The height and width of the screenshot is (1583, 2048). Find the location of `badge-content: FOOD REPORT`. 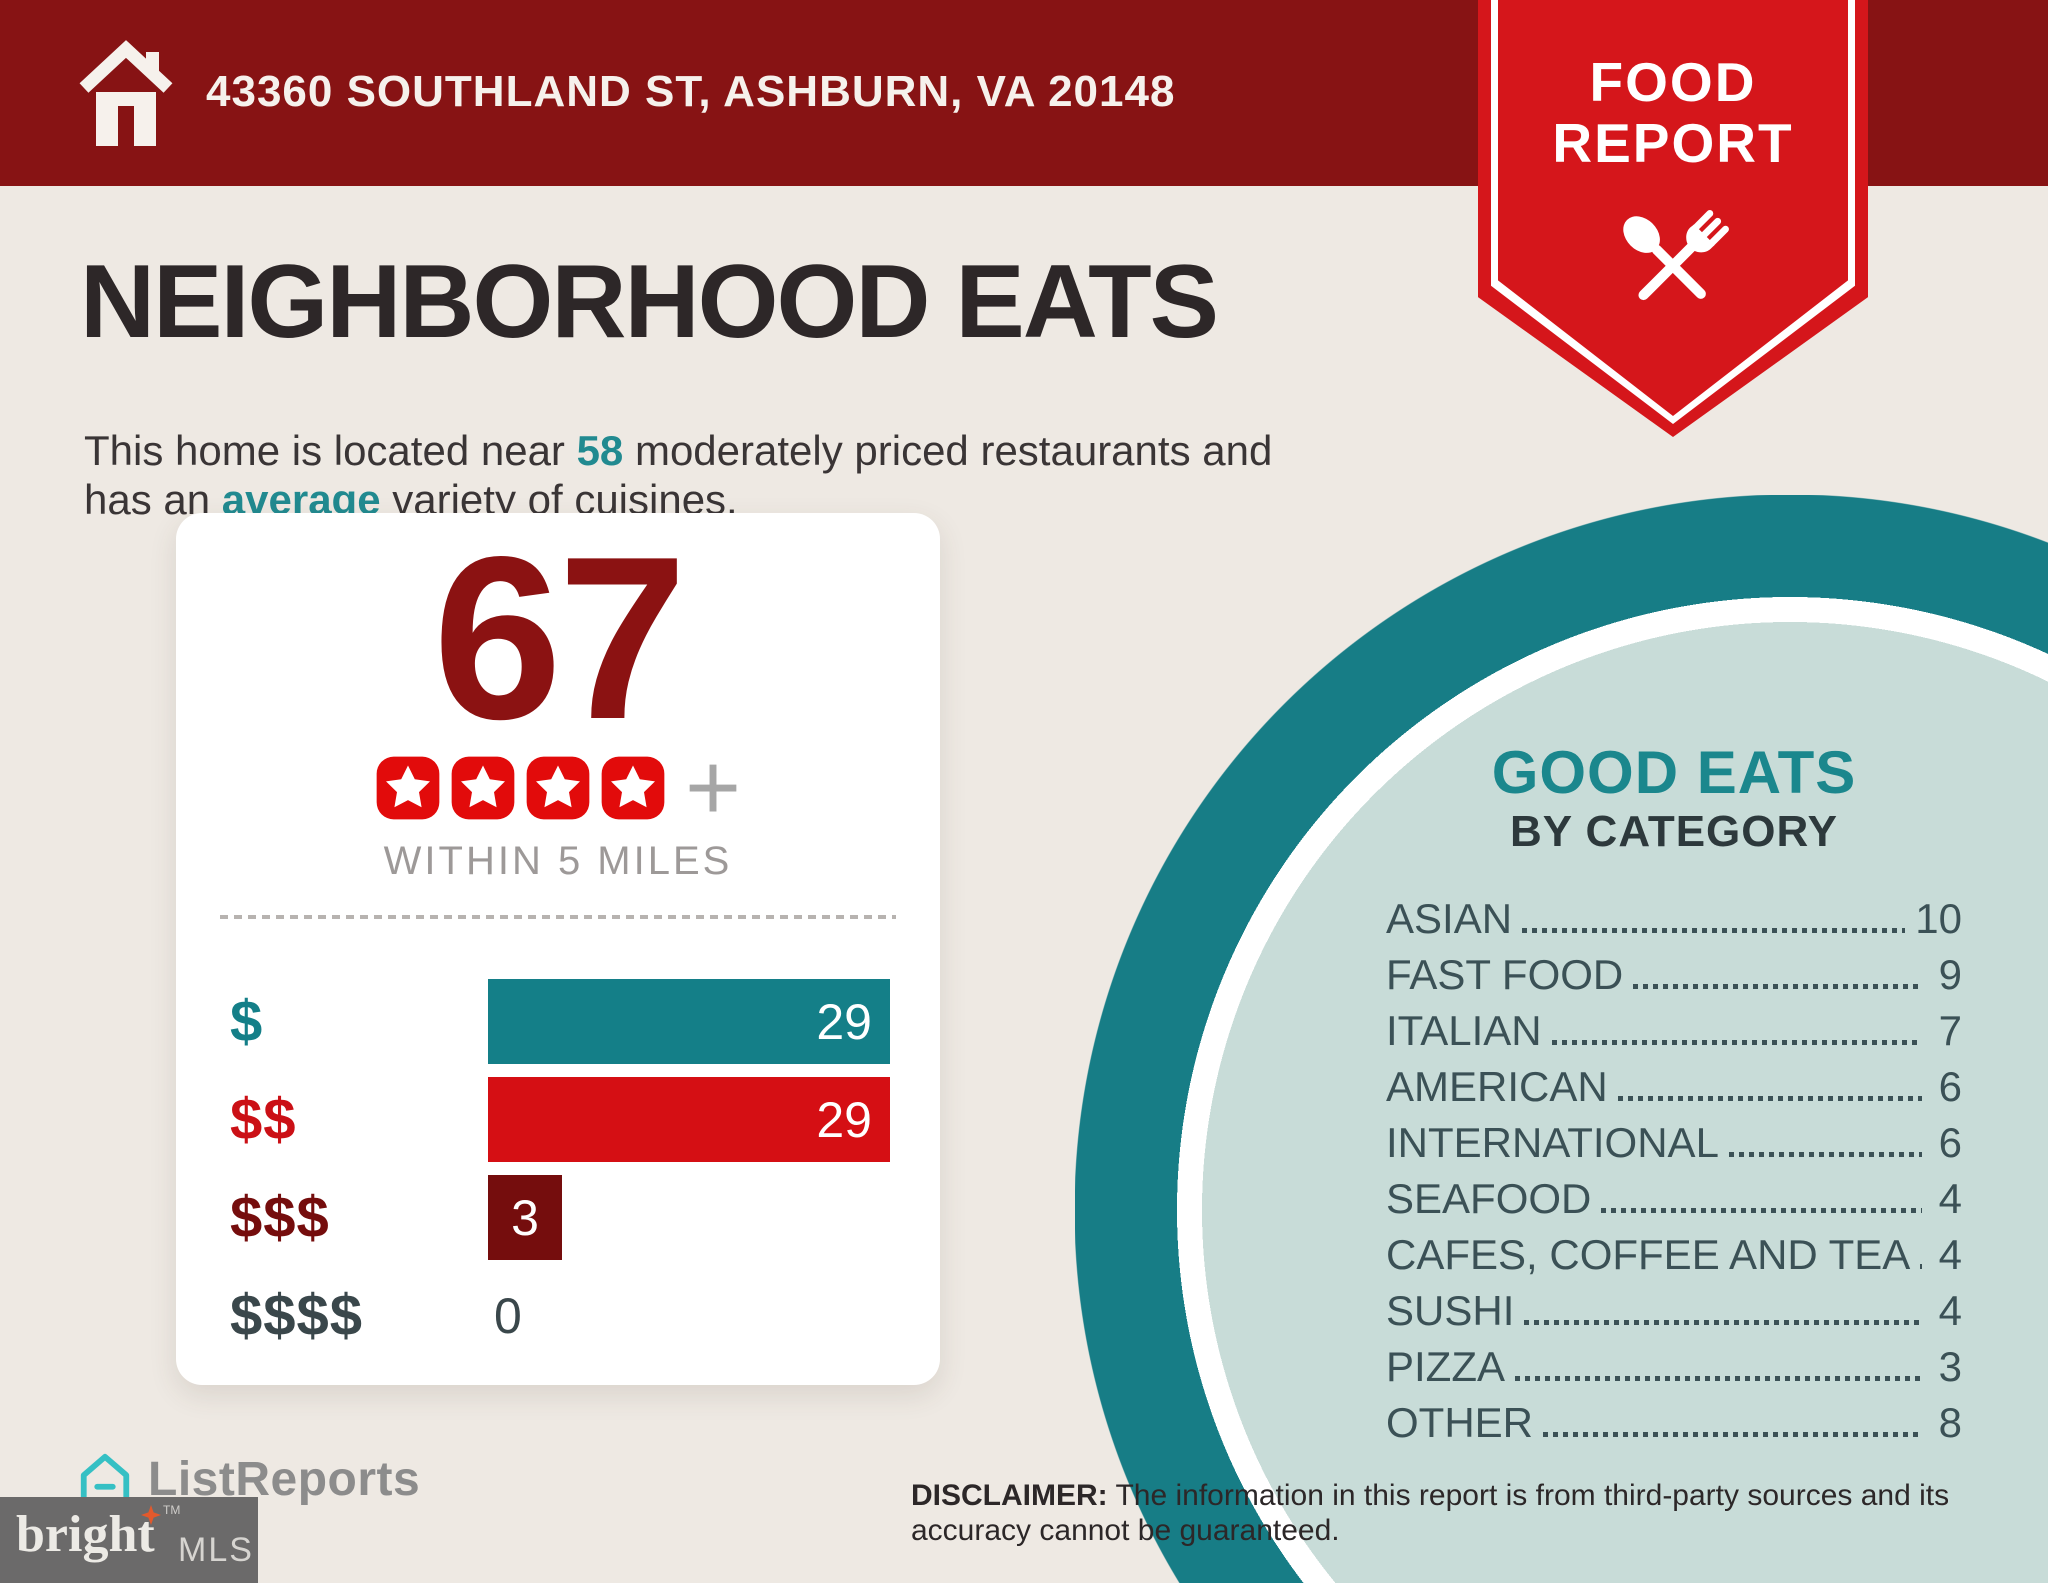

badge-content: FOOD REPORT is located at coordinates (1673, 172).